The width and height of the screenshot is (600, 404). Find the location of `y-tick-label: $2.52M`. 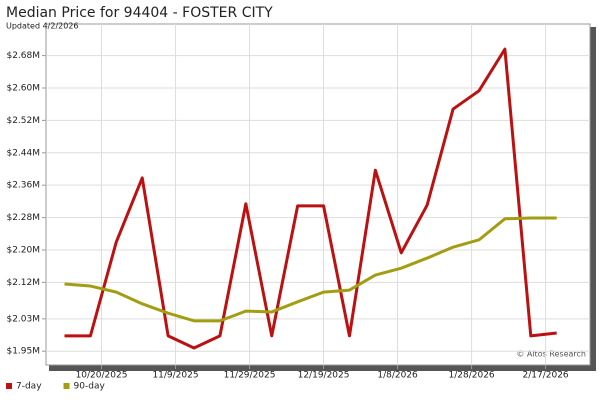

y-tick-label: $2.52M is located at coordinates (23, 121).